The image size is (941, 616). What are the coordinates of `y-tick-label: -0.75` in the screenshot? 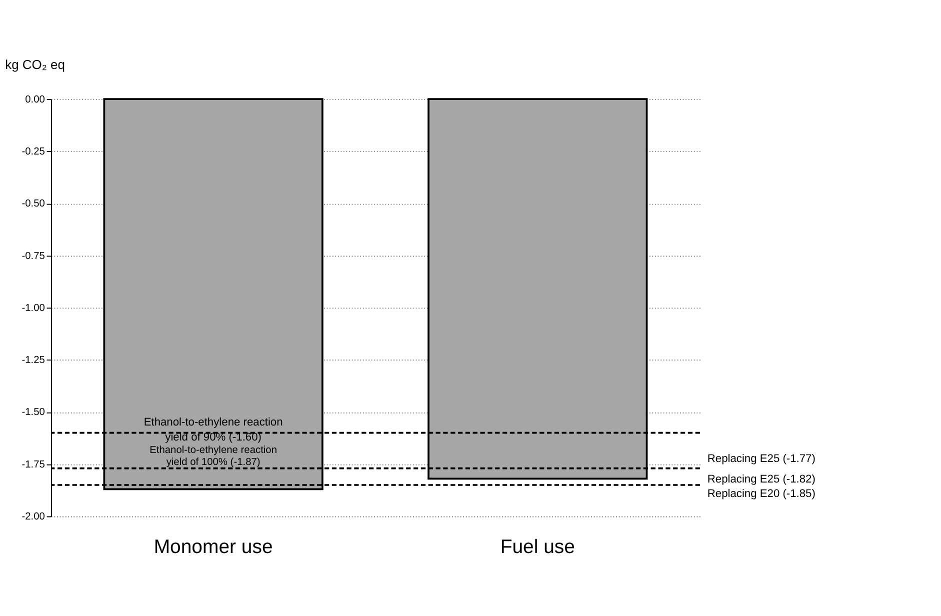 It's located at (34, 256).